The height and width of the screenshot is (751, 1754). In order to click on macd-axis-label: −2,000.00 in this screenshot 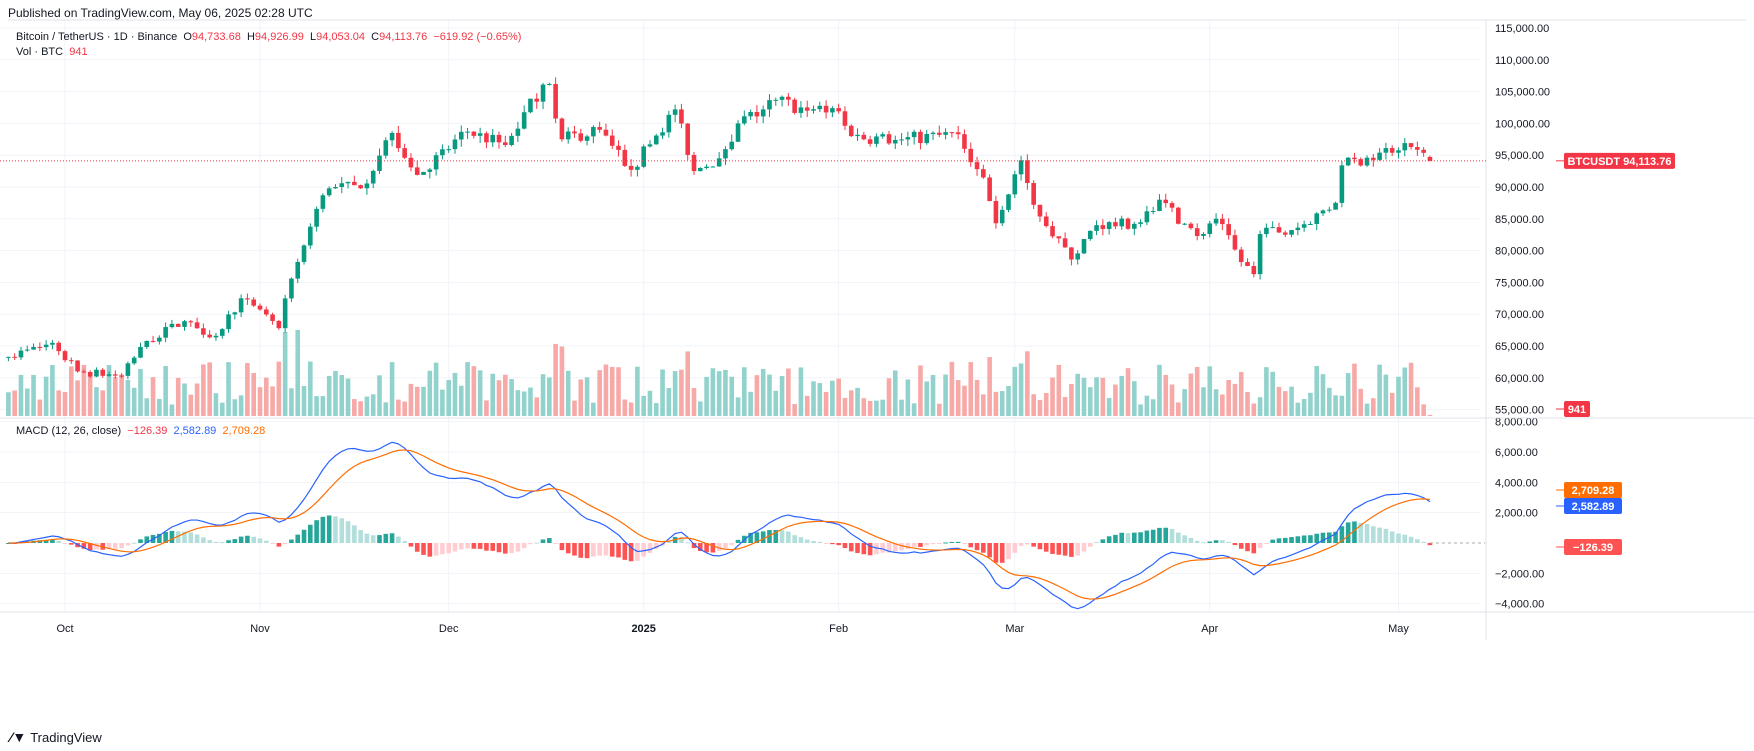, I will do `click(1519, 574)`.